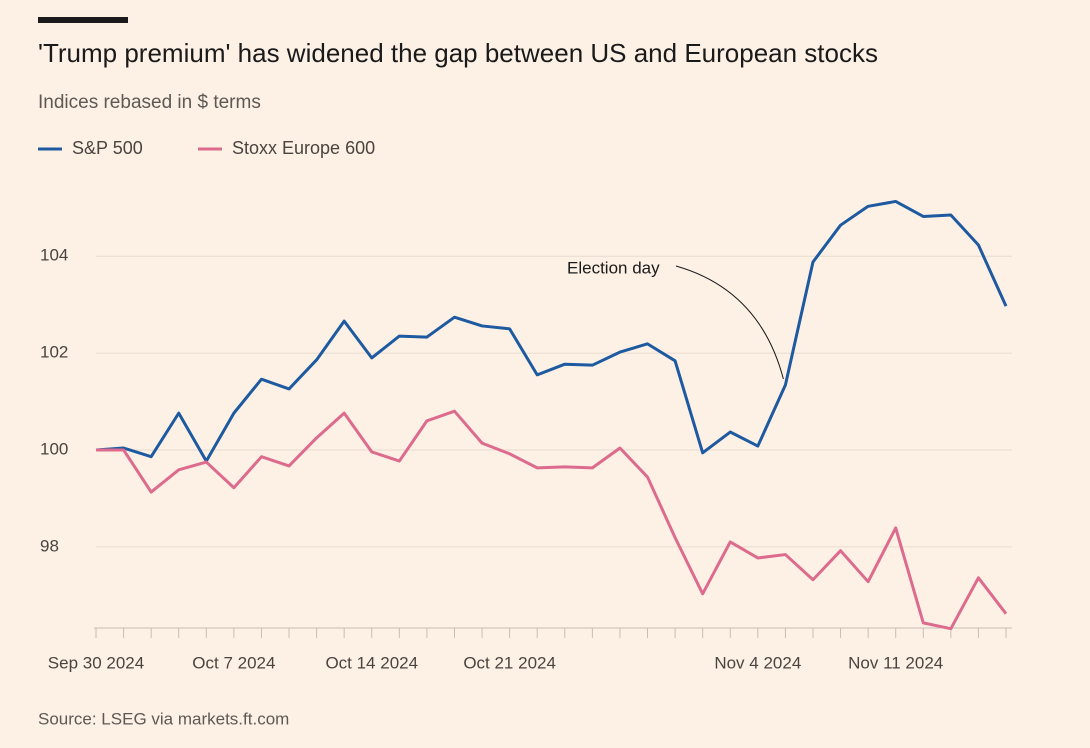 This screenshot has width=1090, height=748. Describe the element at coordinates (509, 662) in the screenshot. I see `x-tick-label: Oct 21 2024` at that location.